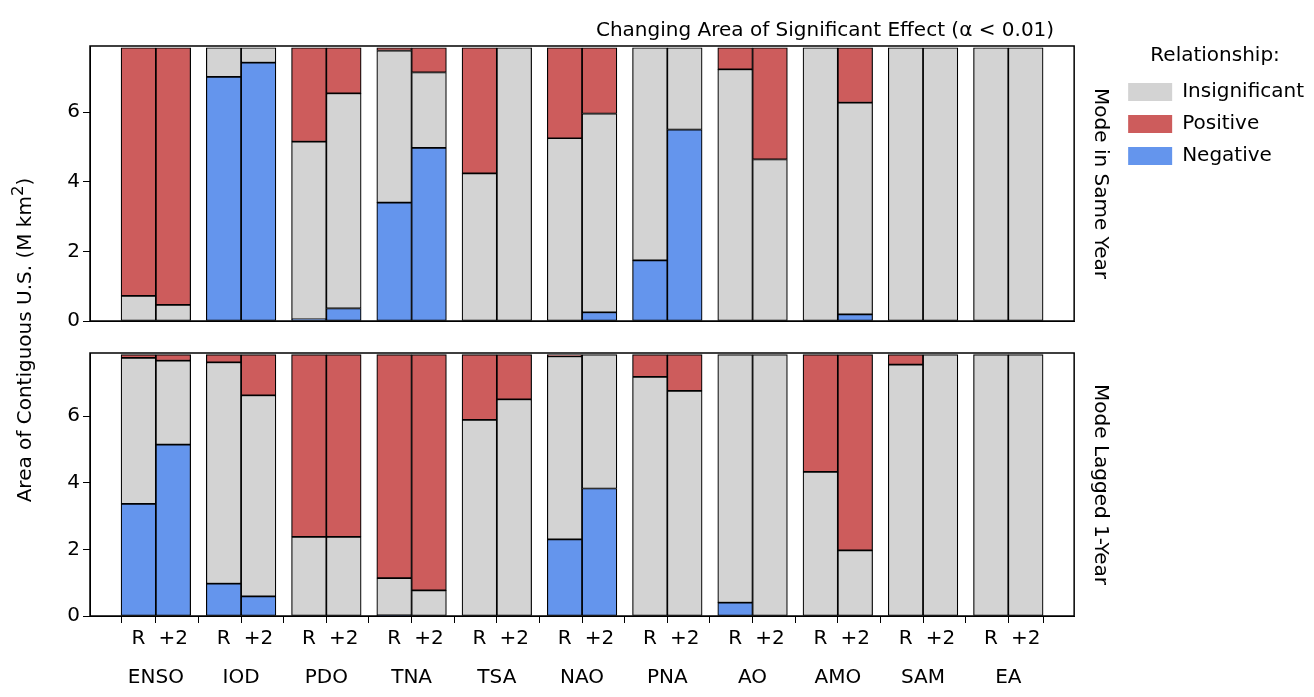 Image resolution: width=1314 pixels, height=697 pixels. What do you see at coordinates (241, 676) in the screenshot?
I see `text: IOD` at bounding box center [241, 676].